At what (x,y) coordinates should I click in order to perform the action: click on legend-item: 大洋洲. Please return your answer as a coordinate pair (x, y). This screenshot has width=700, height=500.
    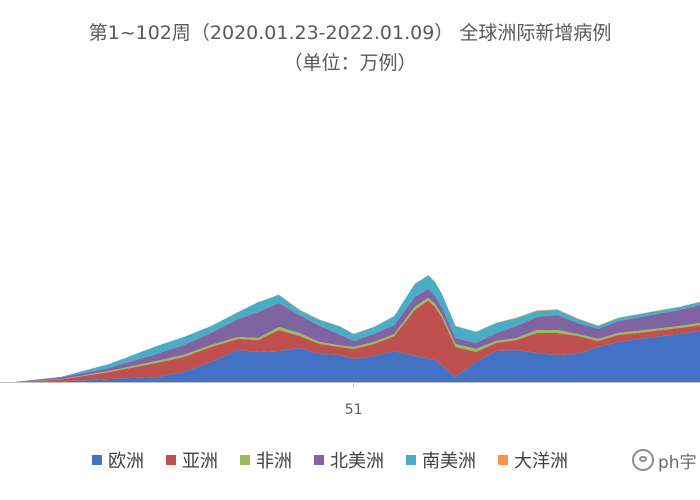
    Looking at the image, I should click on (533, 460).